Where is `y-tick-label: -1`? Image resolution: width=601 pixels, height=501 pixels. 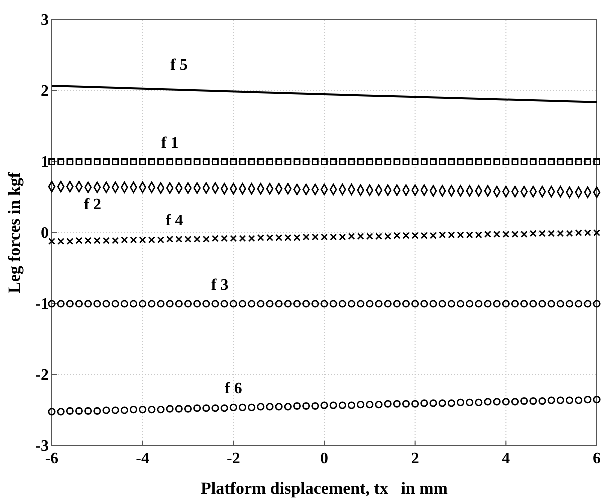 y-tick-label: -1 is located at coordinates (42, 305).